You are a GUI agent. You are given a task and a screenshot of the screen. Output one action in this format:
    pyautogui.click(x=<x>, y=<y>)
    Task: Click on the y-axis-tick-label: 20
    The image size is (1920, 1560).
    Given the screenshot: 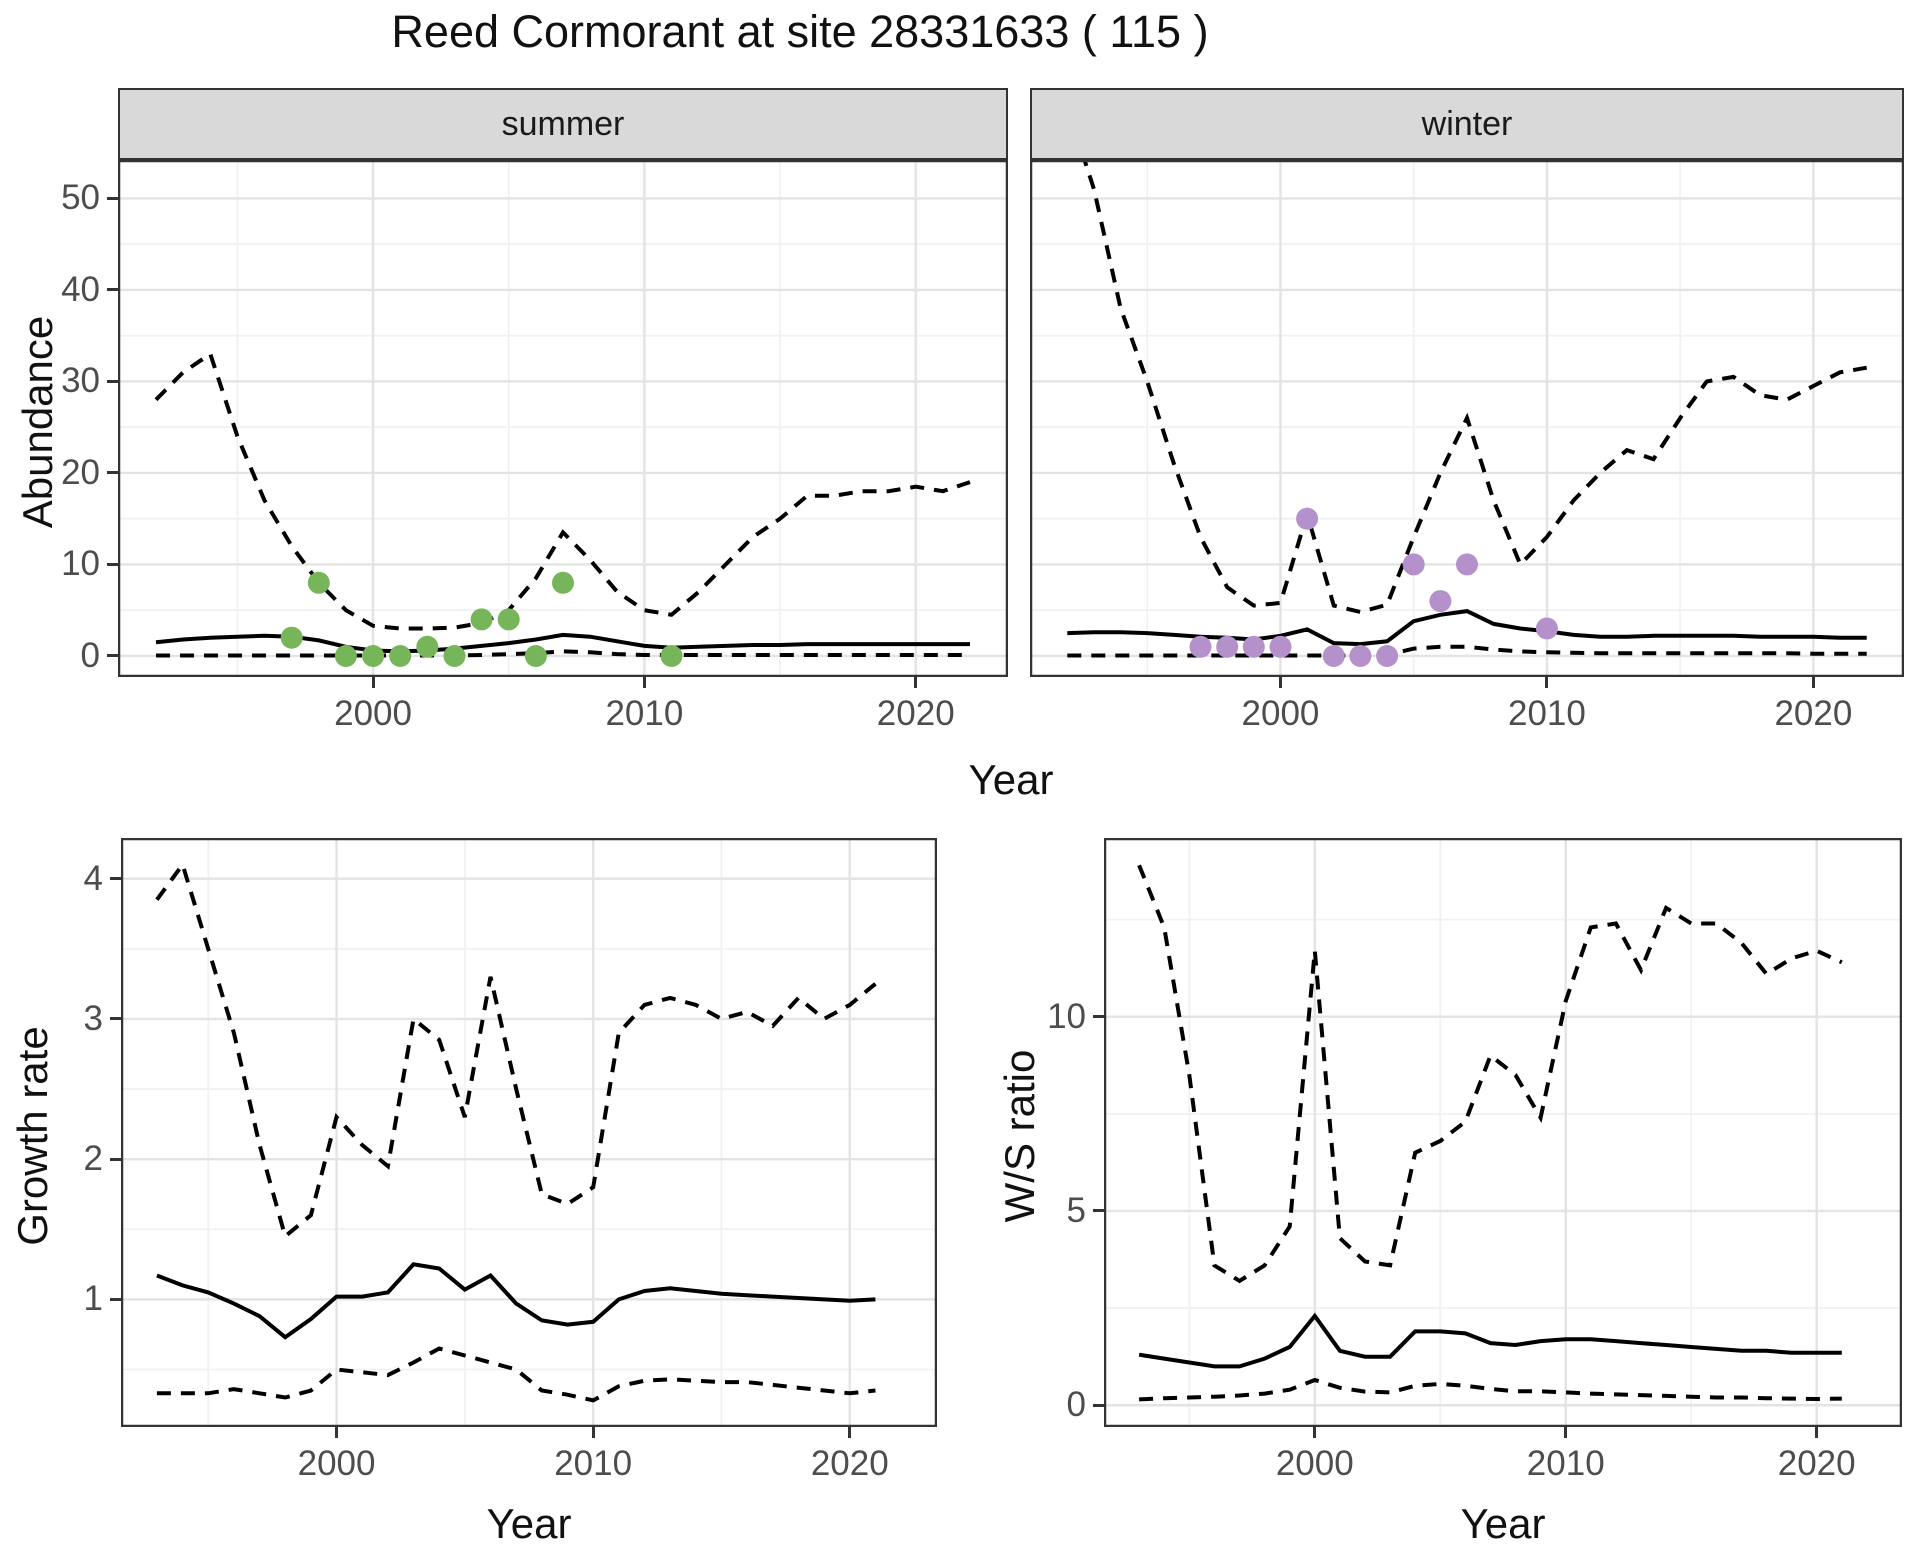 What is the action you would take?
    pyautogui.click(x=80, y=472)
    